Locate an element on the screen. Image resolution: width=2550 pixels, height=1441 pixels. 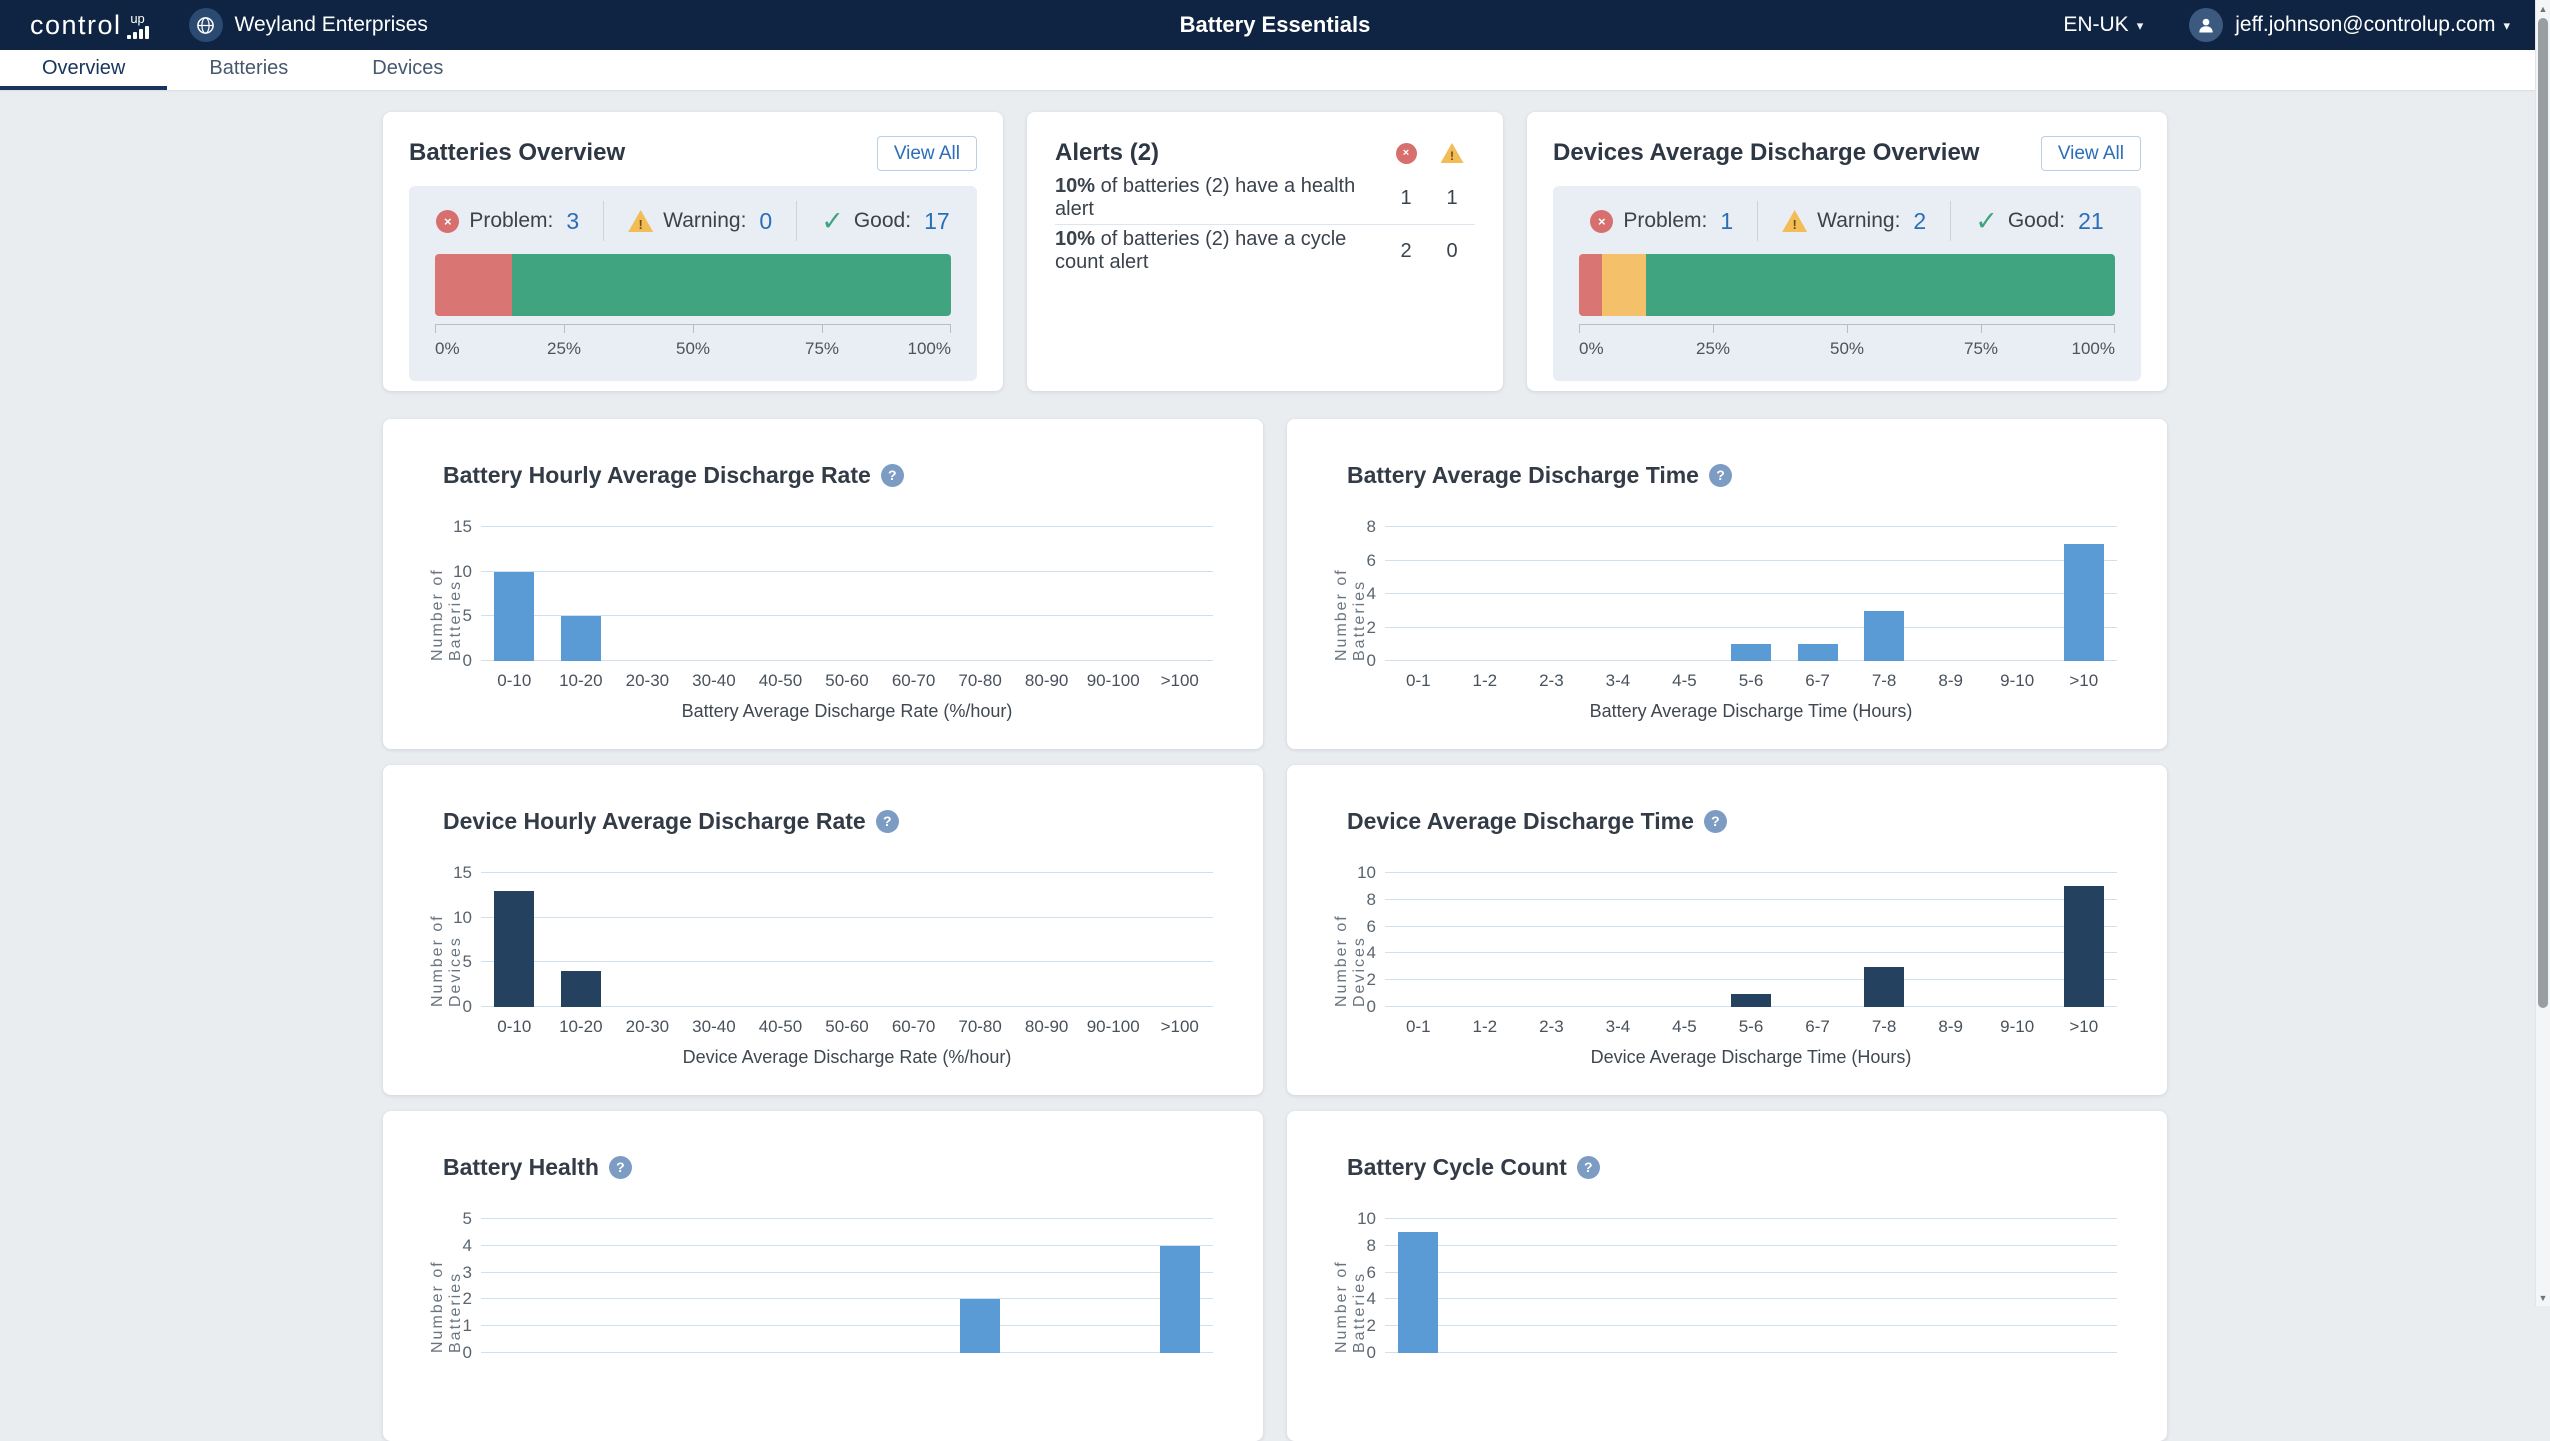
y-tick-label: 5 is located at coordinates (467, 616).